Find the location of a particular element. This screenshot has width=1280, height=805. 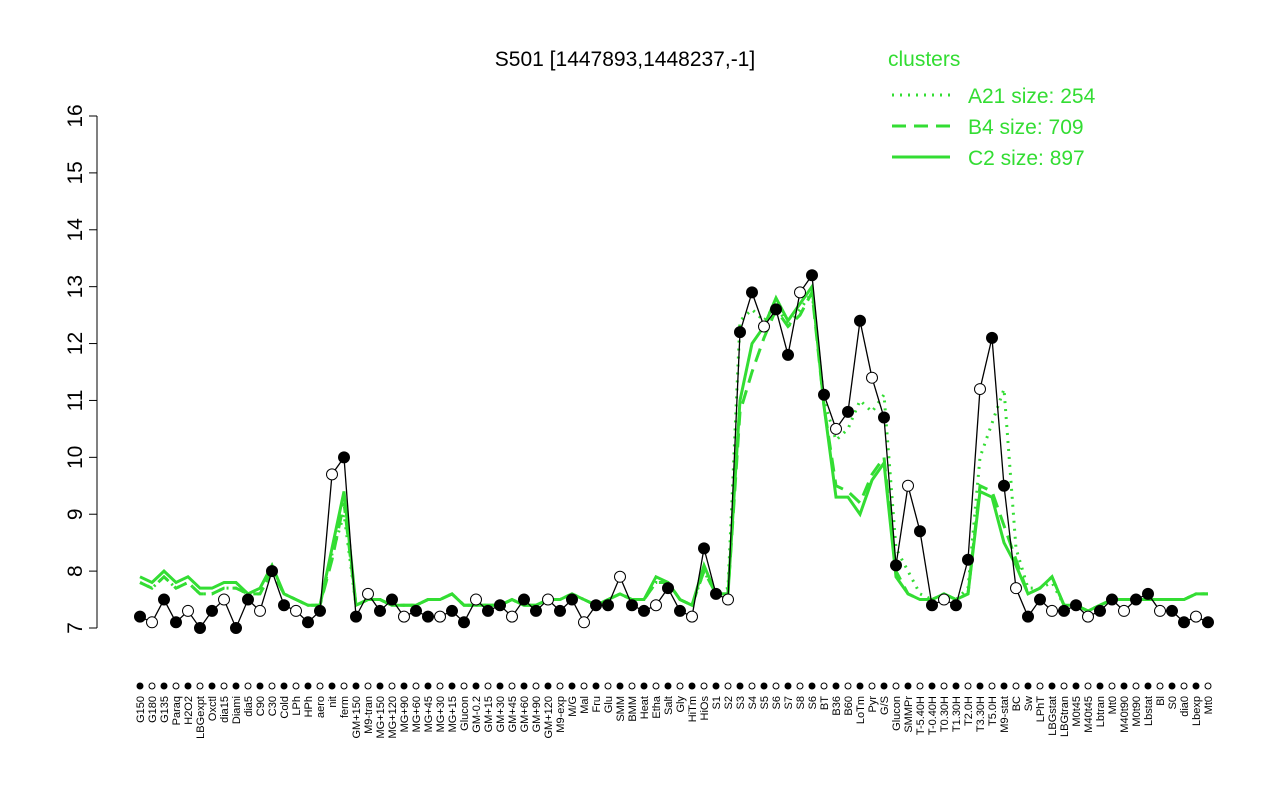

x-tick-label: M9-tran is located at coordinates (369, 715).